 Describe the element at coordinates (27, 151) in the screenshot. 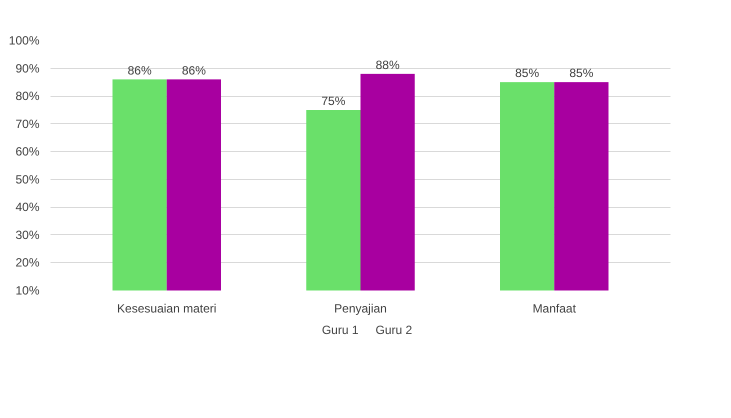

I see `y-tick-label: 60%` at that location.